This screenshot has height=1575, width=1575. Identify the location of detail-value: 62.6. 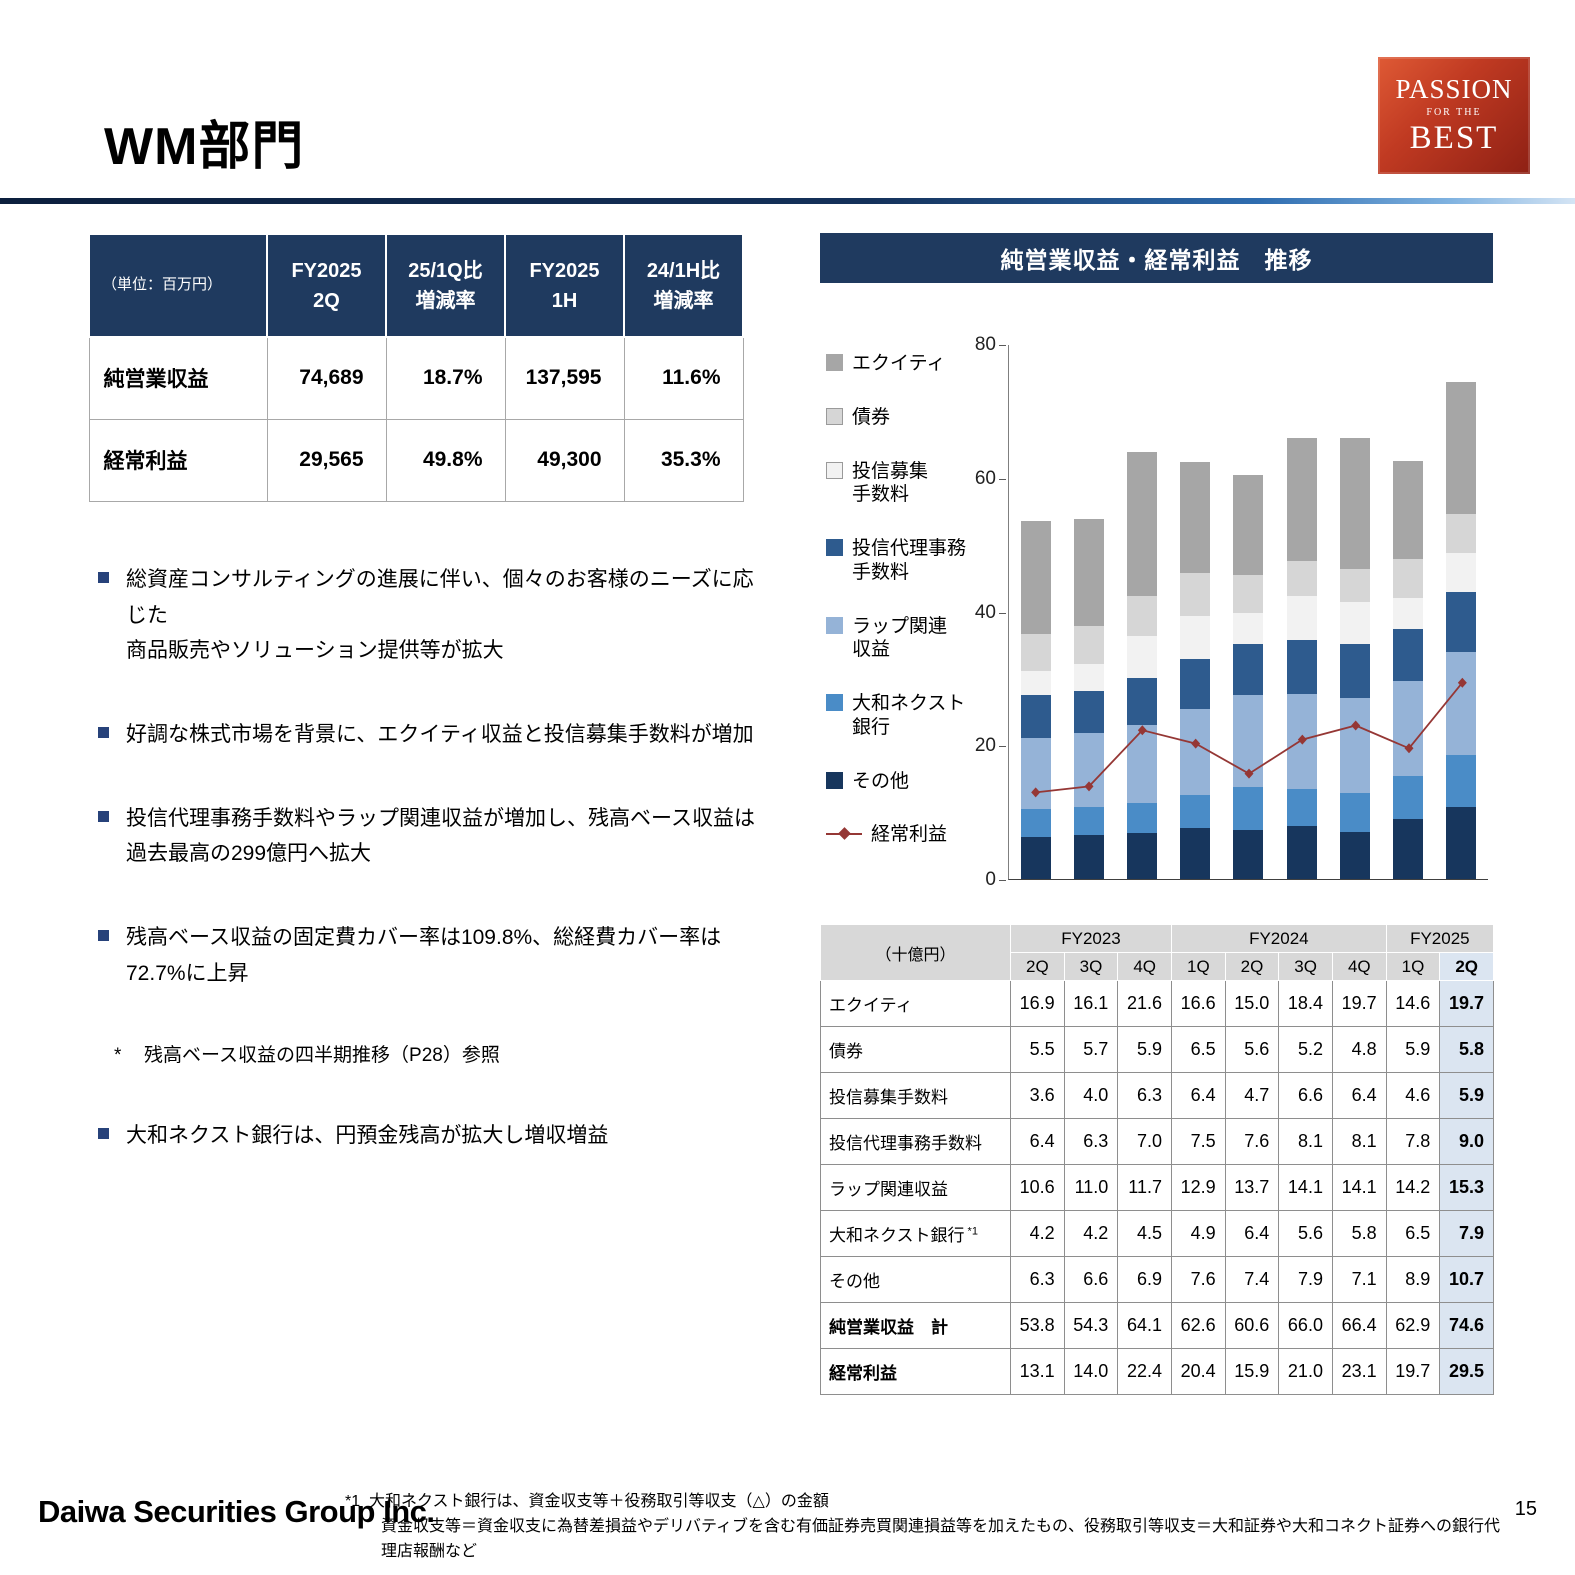
(1198, 1325).